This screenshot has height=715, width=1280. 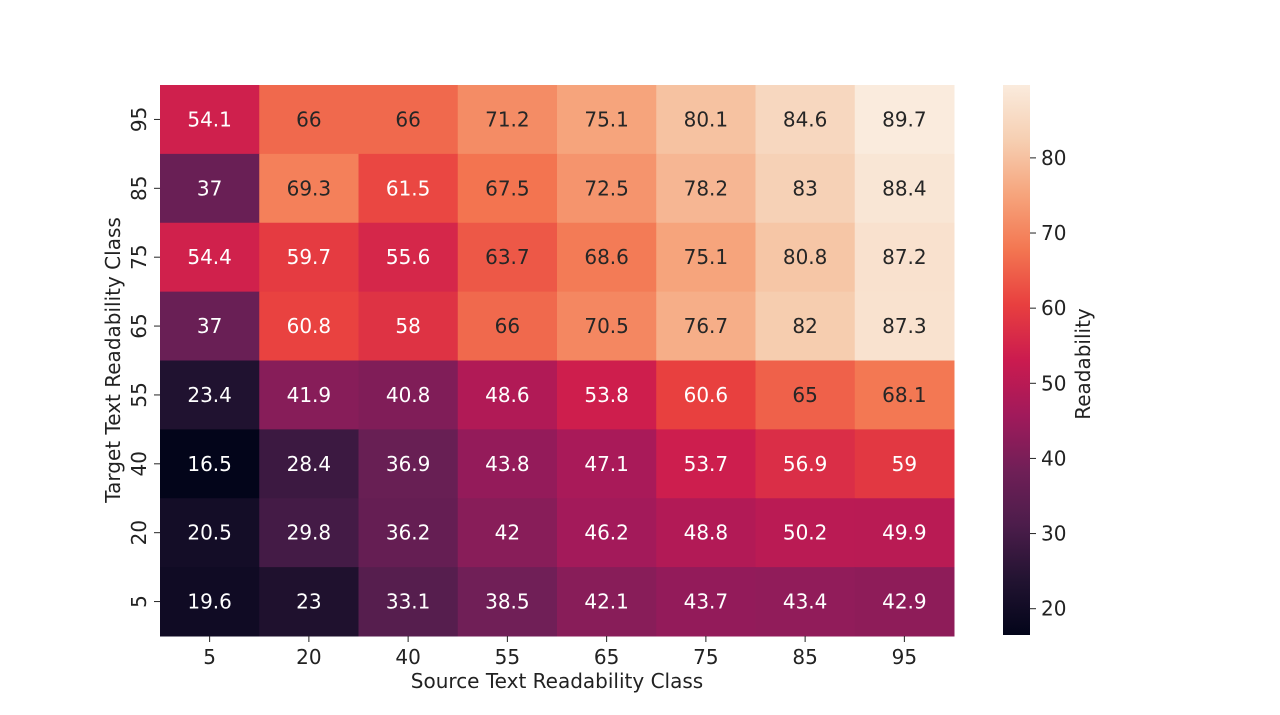 What do you see at coordinates (1053, 458) in the screenshot?
I see `colorbar-tick-label: 40` at bounding box center [1053, 458].